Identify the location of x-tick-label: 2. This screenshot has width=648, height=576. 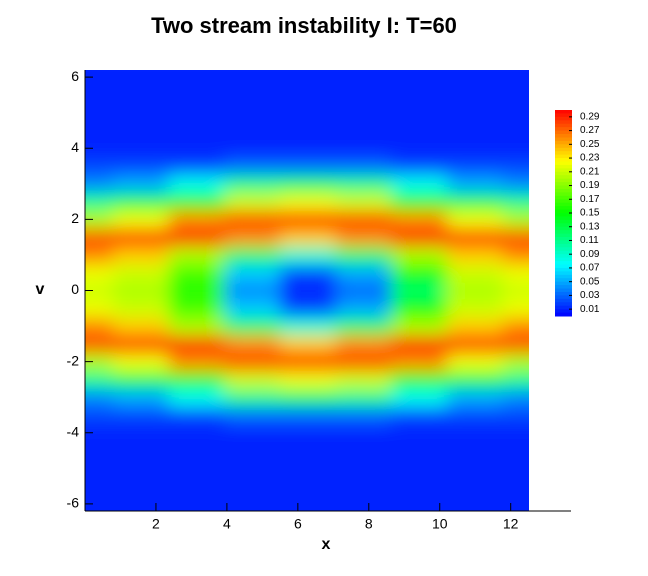
(156, 524).